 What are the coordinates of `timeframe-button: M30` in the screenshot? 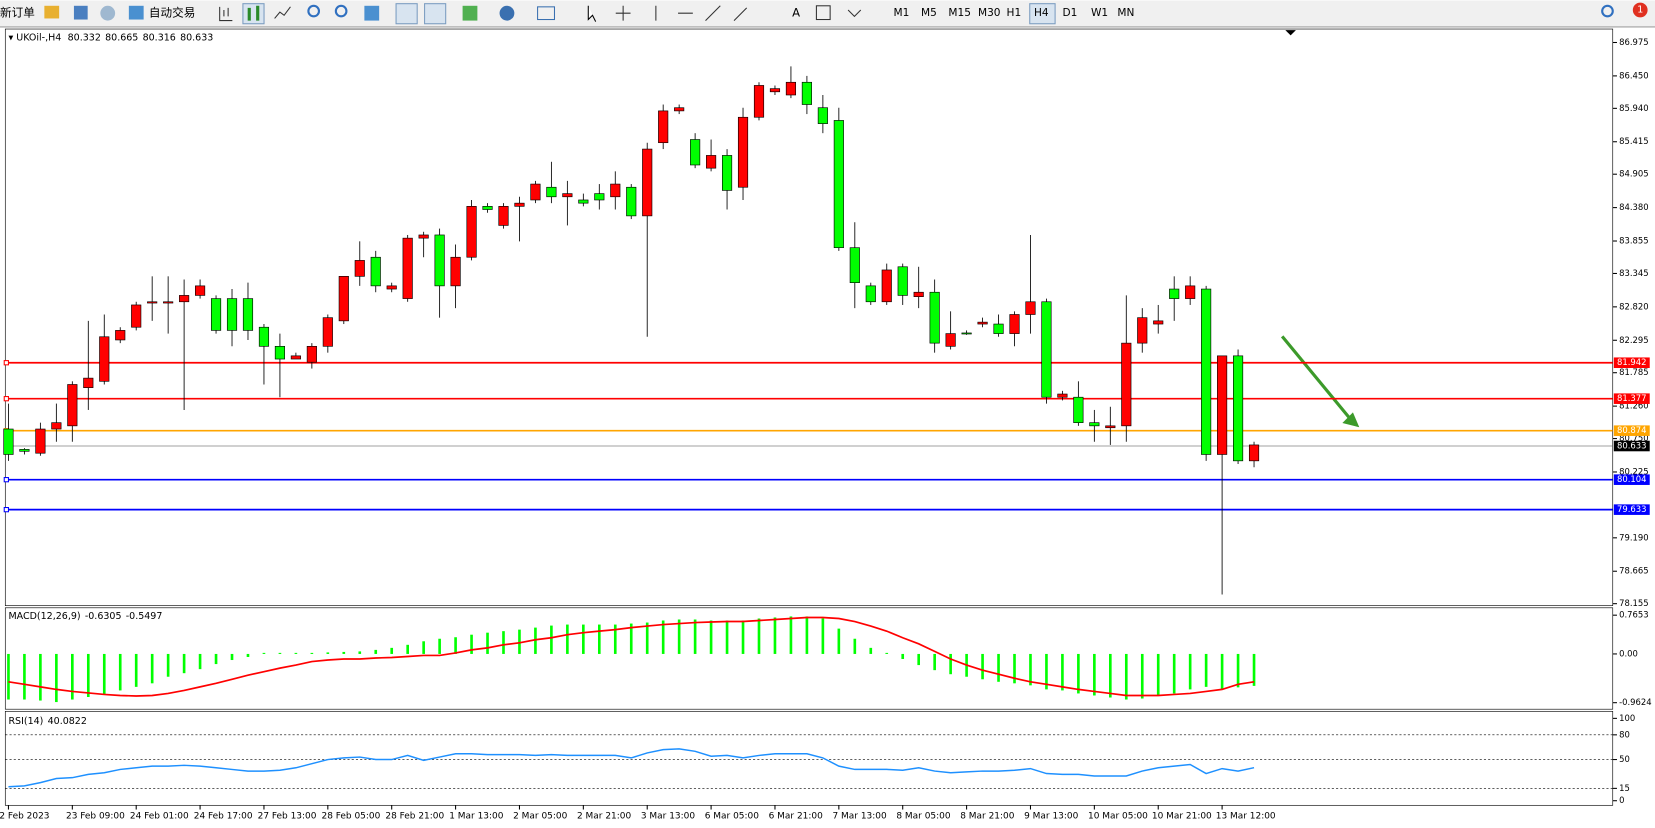 It's located at (989, 13).